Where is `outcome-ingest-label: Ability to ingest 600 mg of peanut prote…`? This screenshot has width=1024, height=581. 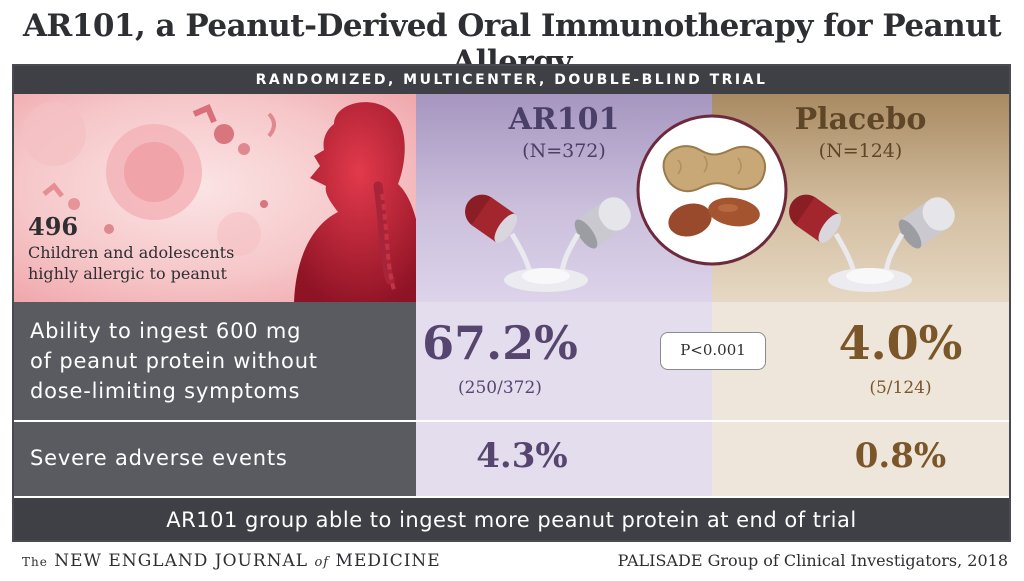
outcome-ingest-label: Ability to ingest 600 mg of peanut prote… is located at coordinates (215, 361).